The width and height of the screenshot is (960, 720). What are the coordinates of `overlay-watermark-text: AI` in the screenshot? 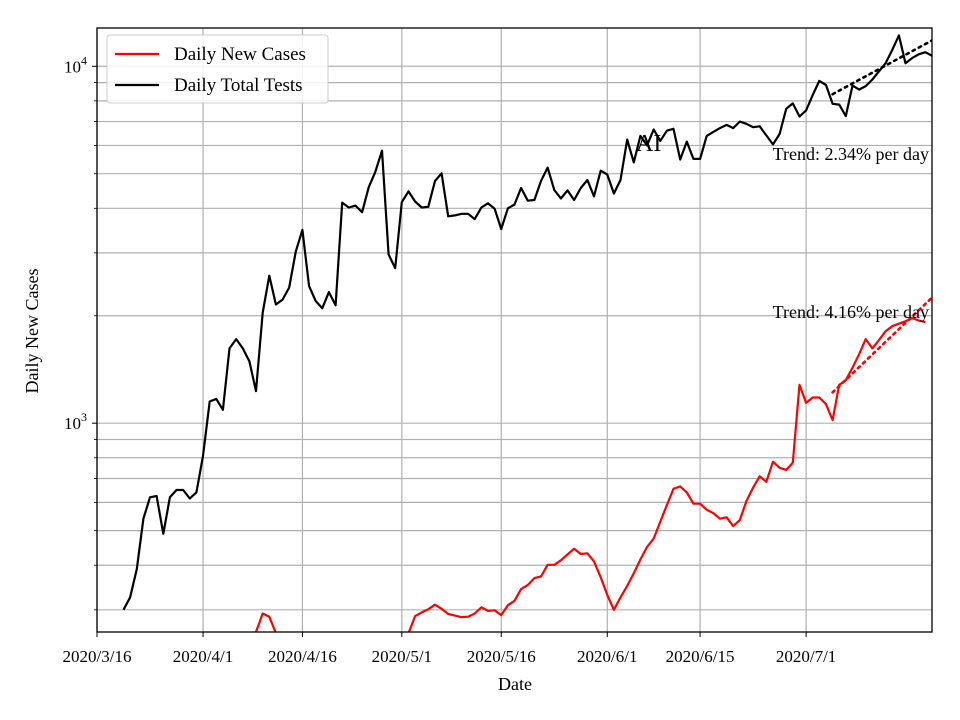 It's located at (648, 144).